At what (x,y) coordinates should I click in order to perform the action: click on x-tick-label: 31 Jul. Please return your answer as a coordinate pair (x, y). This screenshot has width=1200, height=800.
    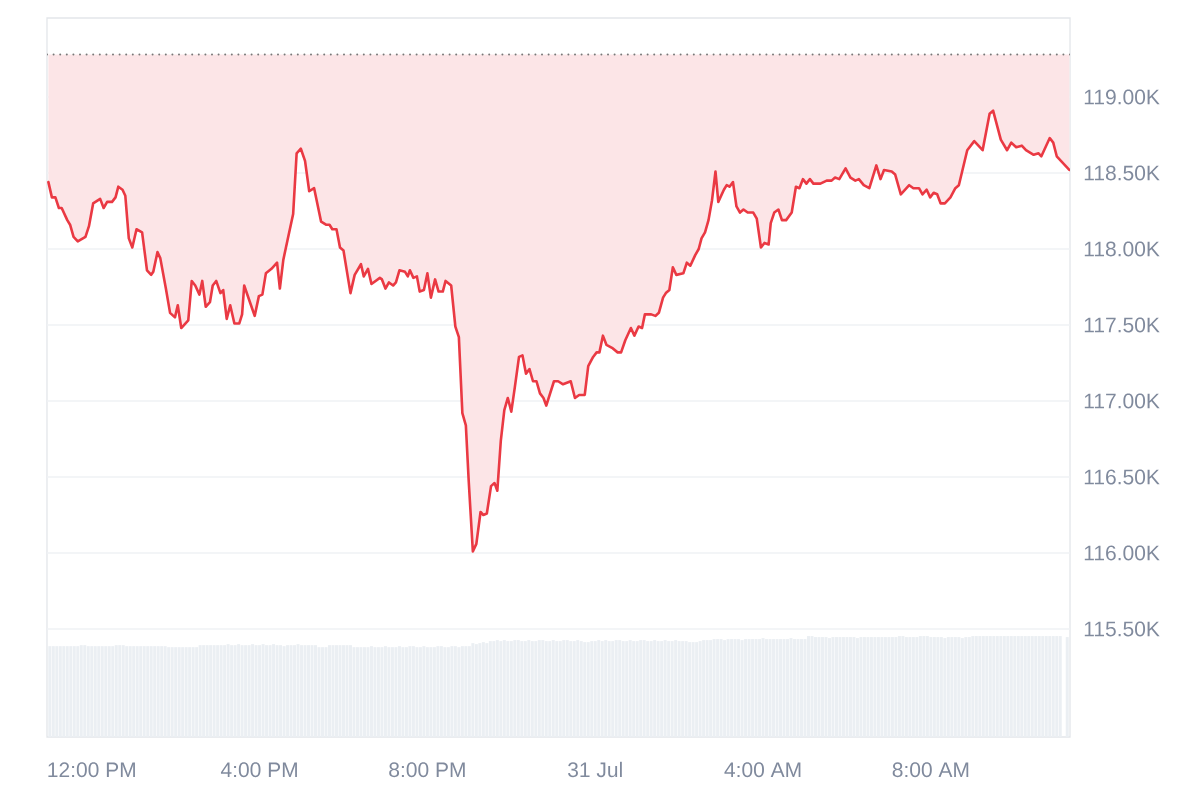
    Looking at the image, I should click on (595, 769).